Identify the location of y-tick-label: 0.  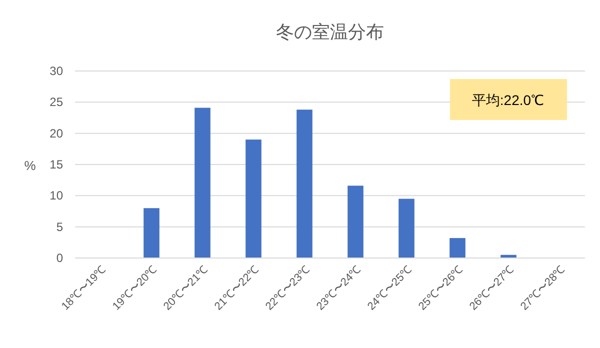
(60, 258).